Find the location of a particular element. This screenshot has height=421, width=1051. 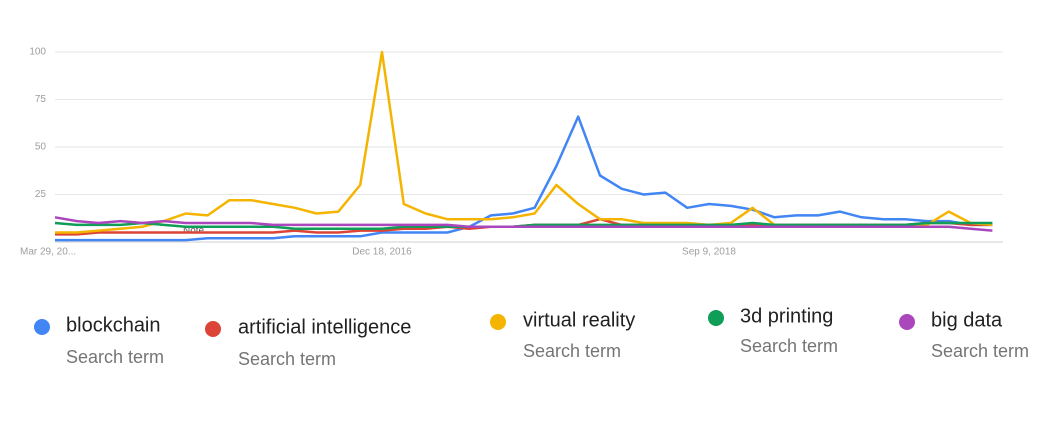

legend-label: 3d printing is located at coordinates (786, 316).